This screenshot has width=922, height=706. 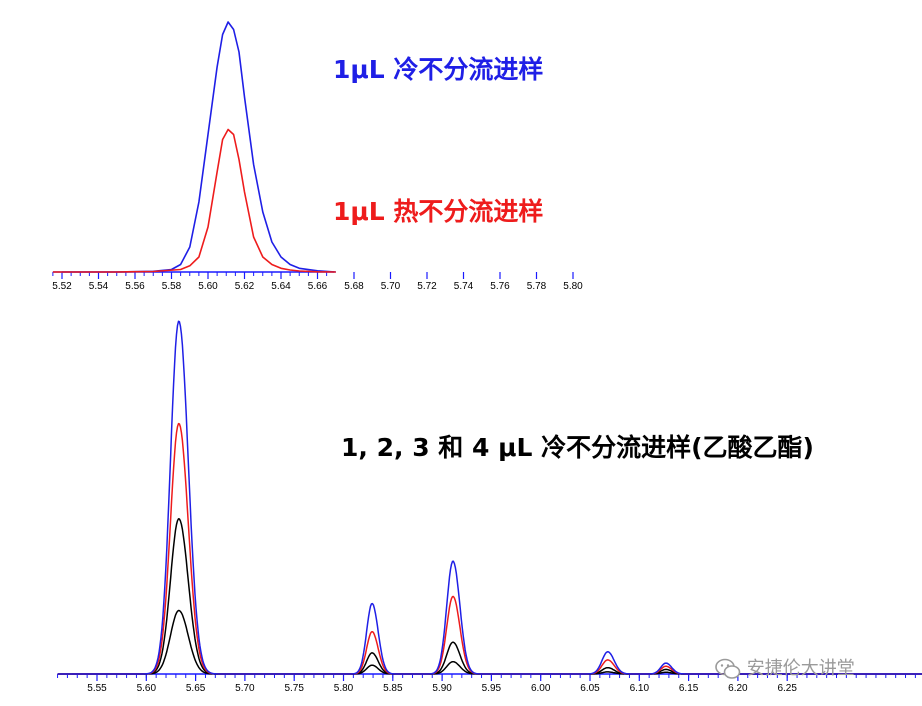 I want to click on x-tick-label: 6.15, so click(x=689, y=688).